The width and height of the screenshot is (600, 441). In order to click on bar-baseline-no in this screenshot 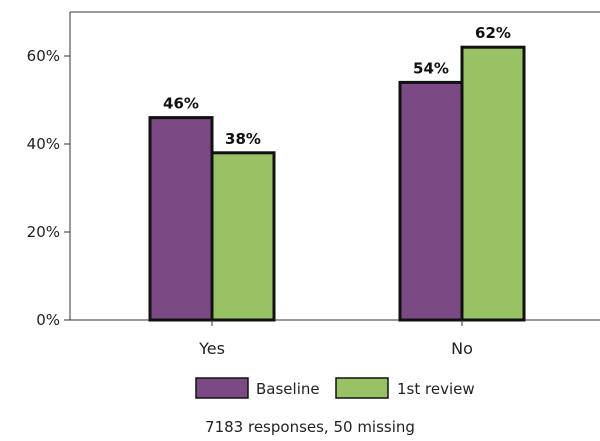, I will do `click(431, 201)`.